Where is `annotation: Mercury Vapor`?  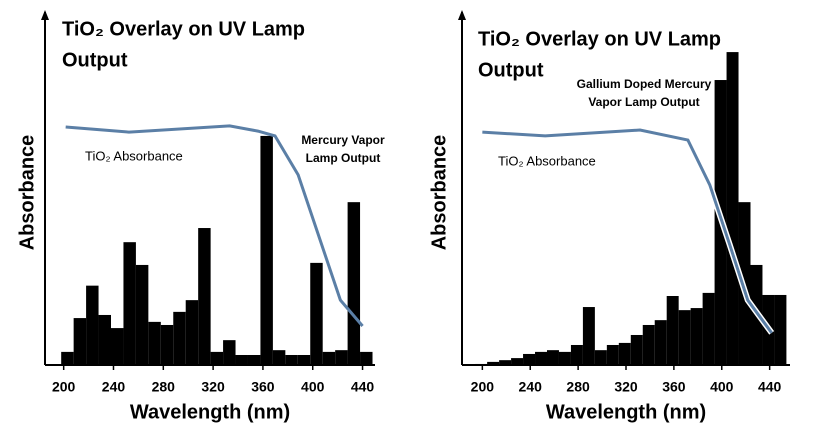
annotation: Mercury Vapor is located at coordinates (343, 140).